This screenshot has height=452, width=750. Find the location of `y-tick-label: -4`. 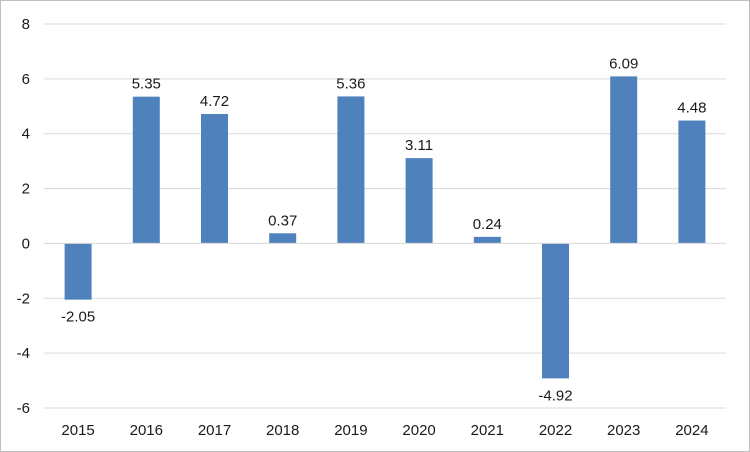

y-tick-label: -4 is located at coordinates (23, 353).